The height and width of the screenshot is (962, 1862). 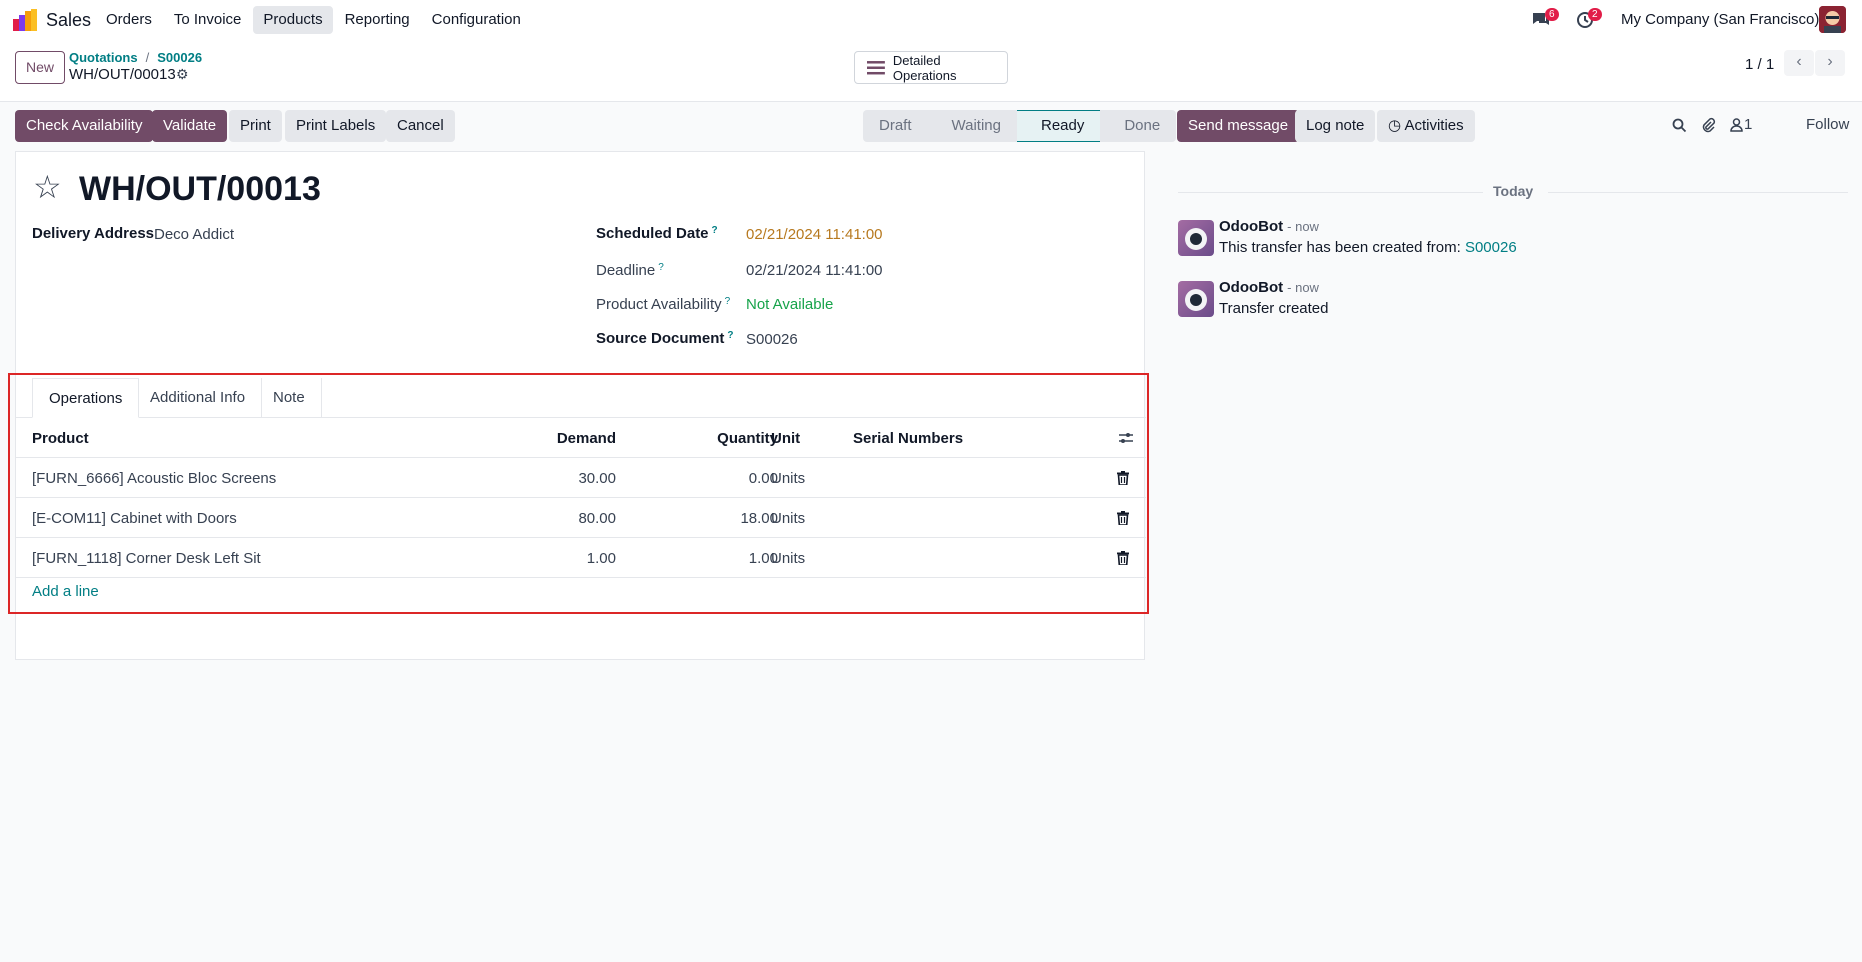 What do you see at coordinates (182, 74) in the screenshot?
I see `gear-icon: ⚙` at bounding box center [182, 74].